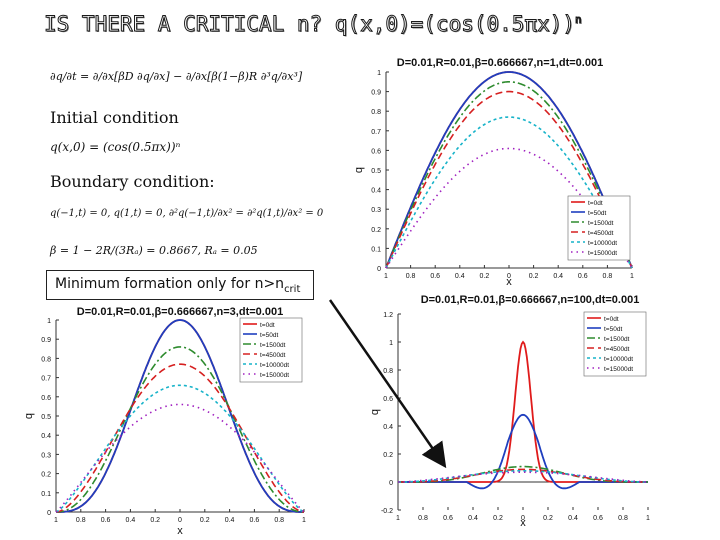 The height and width of the screenshot is (540, 720). Describe the element at coordinates (530, 300) in the screenshot. I see `chart-title: D=0.01,R=0.01,β=0.666667,n=100,dt=0.001` at that location.